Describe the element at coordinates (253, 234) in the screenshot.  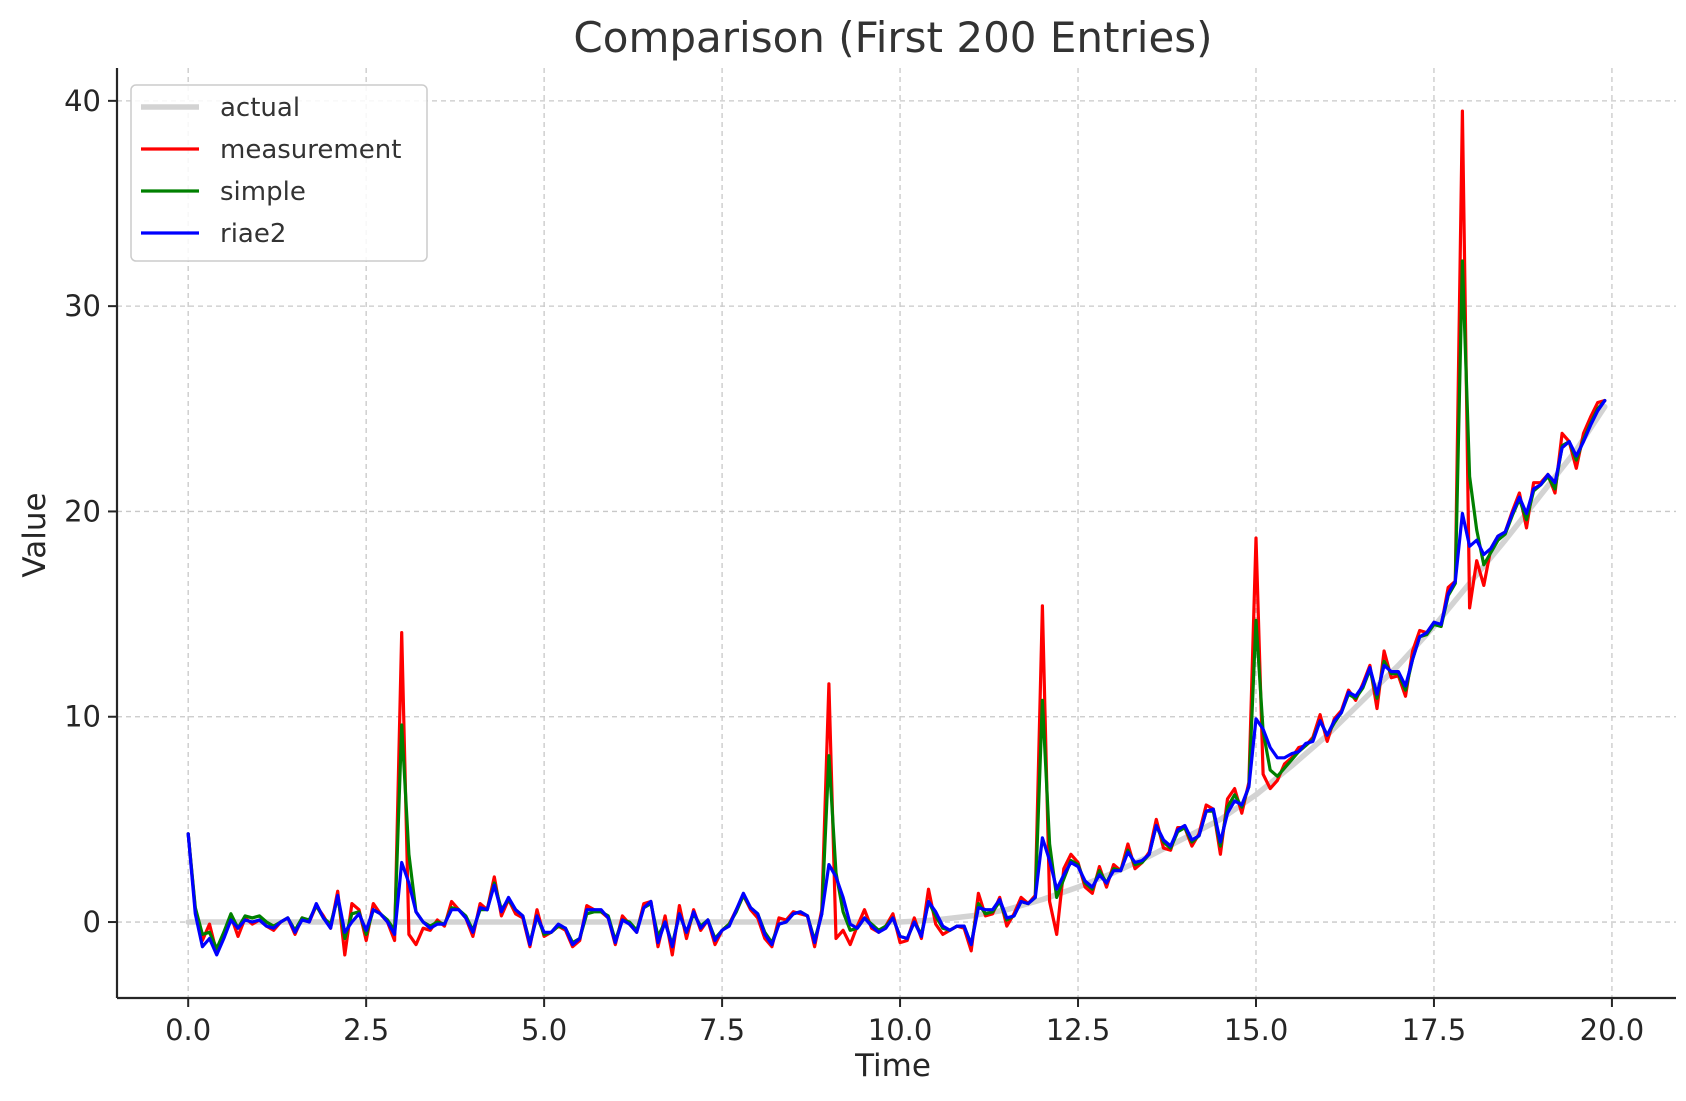
I see `legend-label-riae2: riae2` at that location.